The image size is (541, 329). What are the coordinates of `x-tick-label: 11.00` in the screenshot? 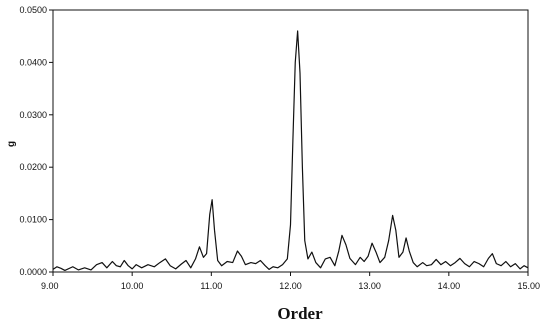 It's located at (211, 286).